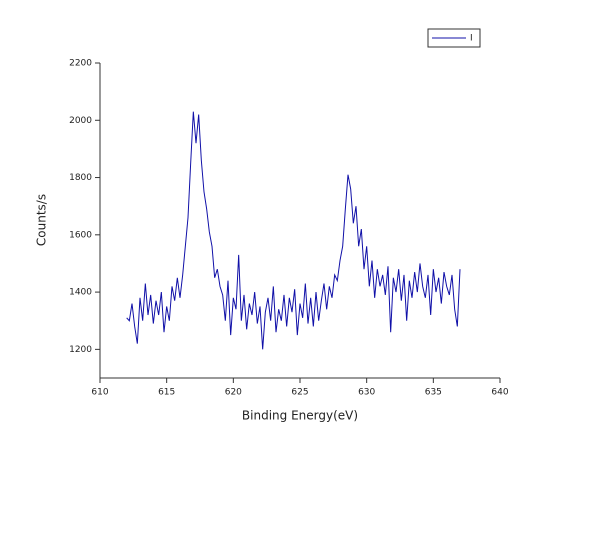  Describe the element at coordinates (454, 38) in the screenshot. I see `legend-box` at that location.